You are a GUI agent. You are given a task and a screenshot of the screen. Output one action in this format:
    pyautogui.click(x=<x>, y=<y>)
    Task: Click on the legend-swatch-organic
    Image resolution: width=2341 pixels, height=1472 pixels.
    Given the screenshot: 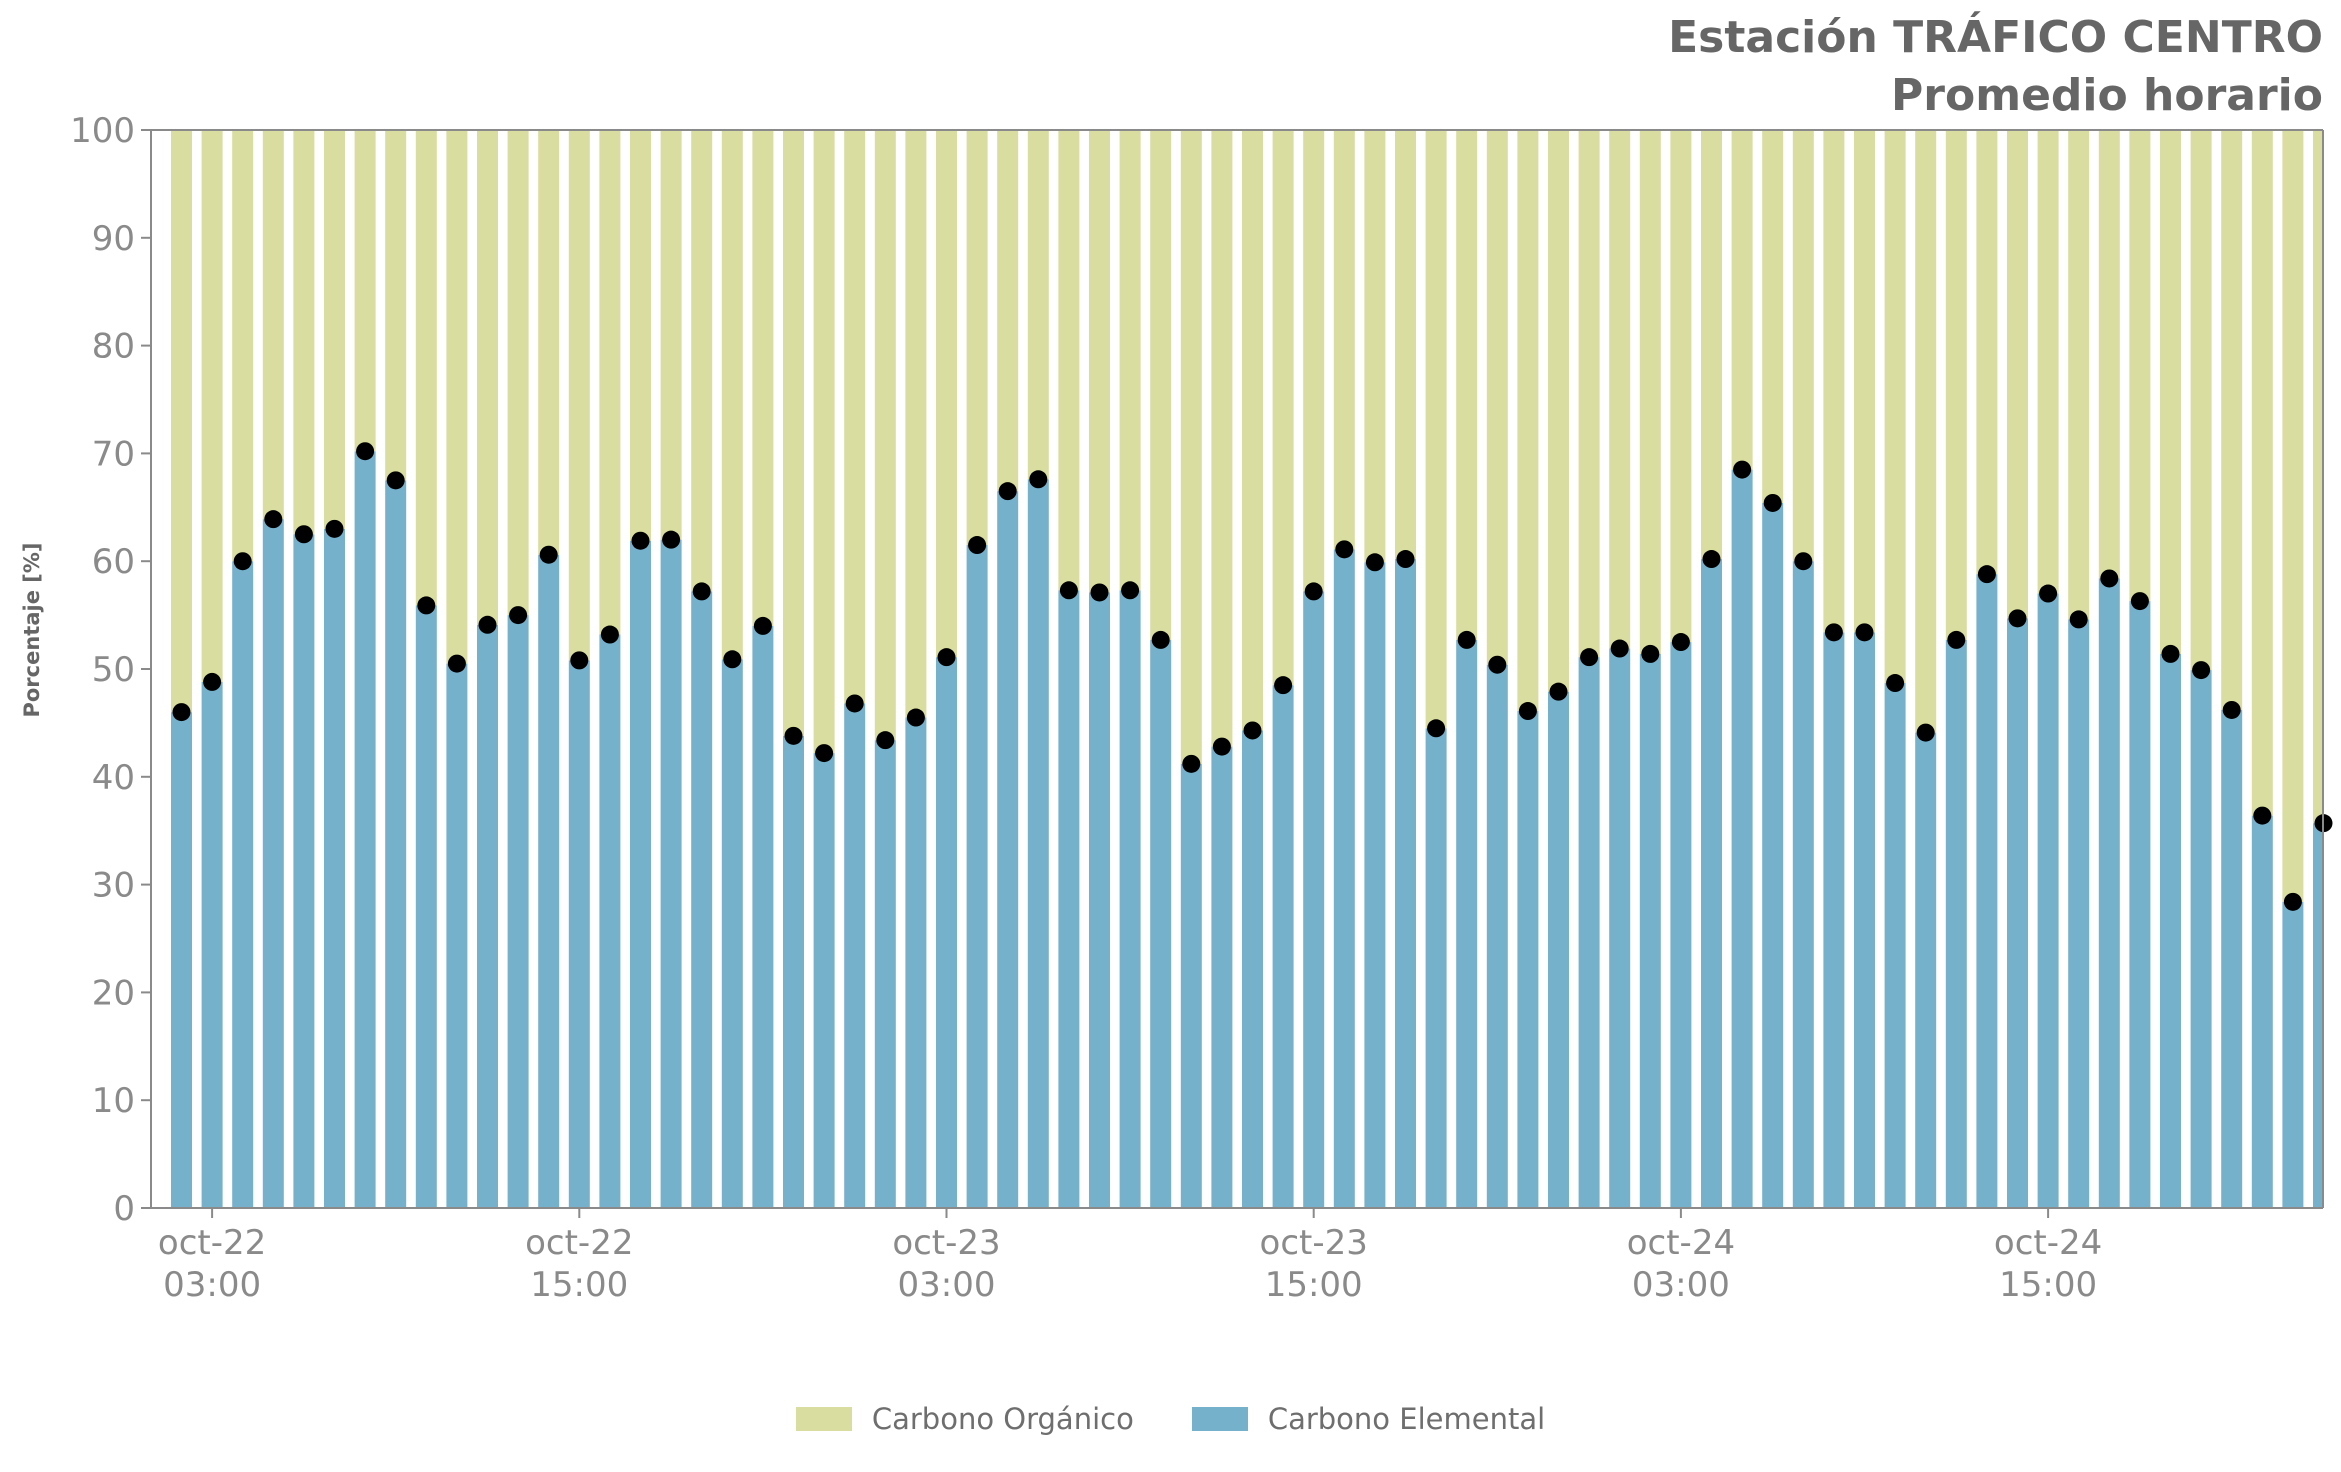 What is the action you would take?
    pyautogui.click(x=823, y=1419)
    